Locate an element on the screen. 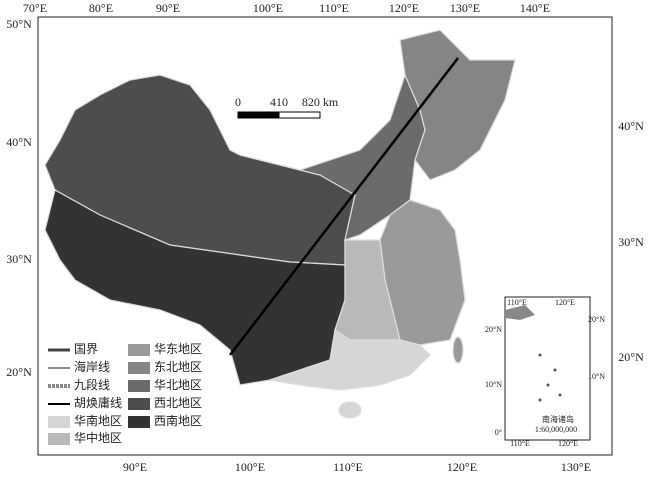  inset-tick-left: 0° is located at coordinates (498, 432).